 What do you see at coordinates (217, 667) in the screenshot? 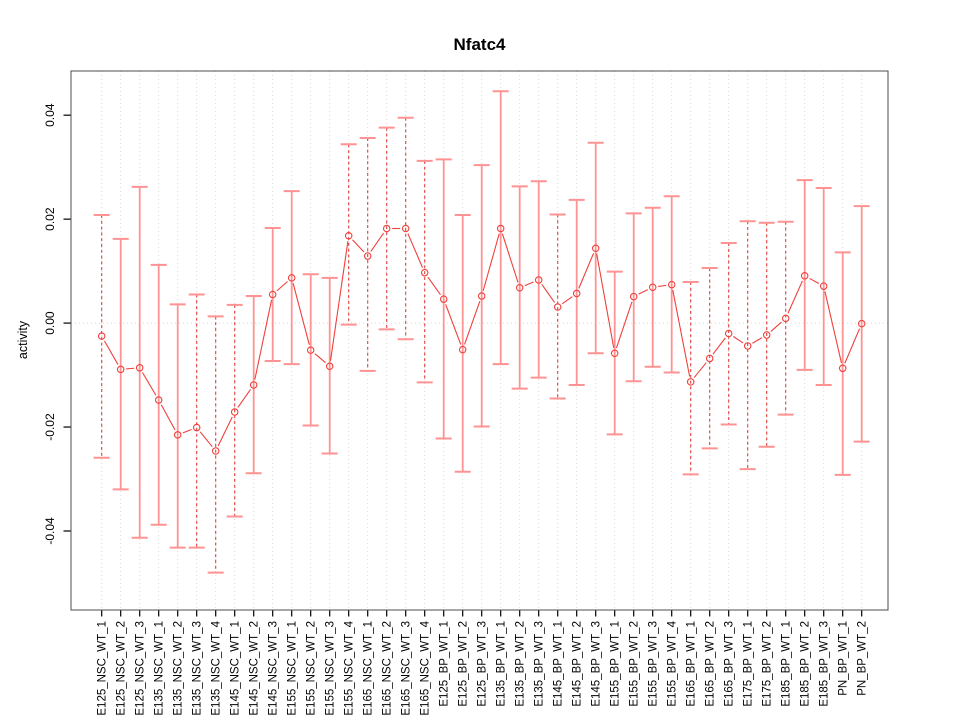
I see `x-tick-label: E135_NSC_WT_4` at bounding box center [217, 667].